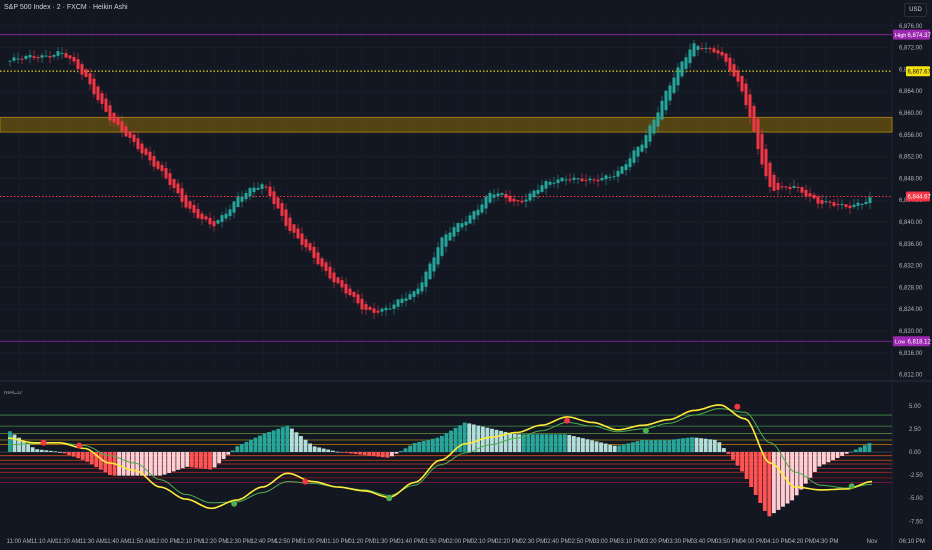 Image resolution: width=932 pixels, height=550 pixels. What do you see at coordinates (557, 542) in the screenshot?
I see `time-tick-label: 02:40 PM` at bounding box center [557, 542].